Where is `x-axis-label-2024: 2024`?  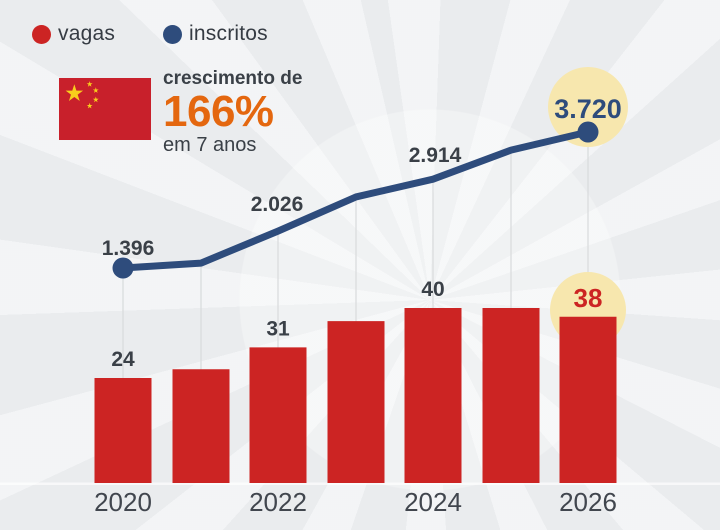 x-axis-label-2024: 2024 is located at coordinates (433, 502).